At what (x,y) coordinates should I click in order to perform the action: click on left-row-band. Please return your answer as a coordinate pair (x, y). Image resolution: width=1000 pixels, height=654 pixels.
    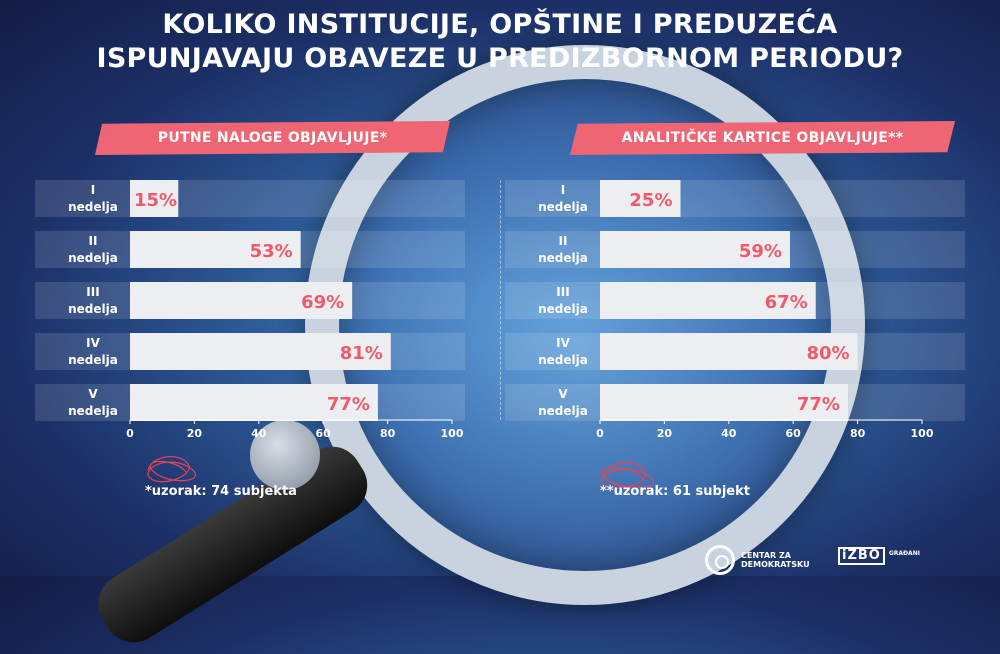
    Looking at the image, I should click on (250, 198).